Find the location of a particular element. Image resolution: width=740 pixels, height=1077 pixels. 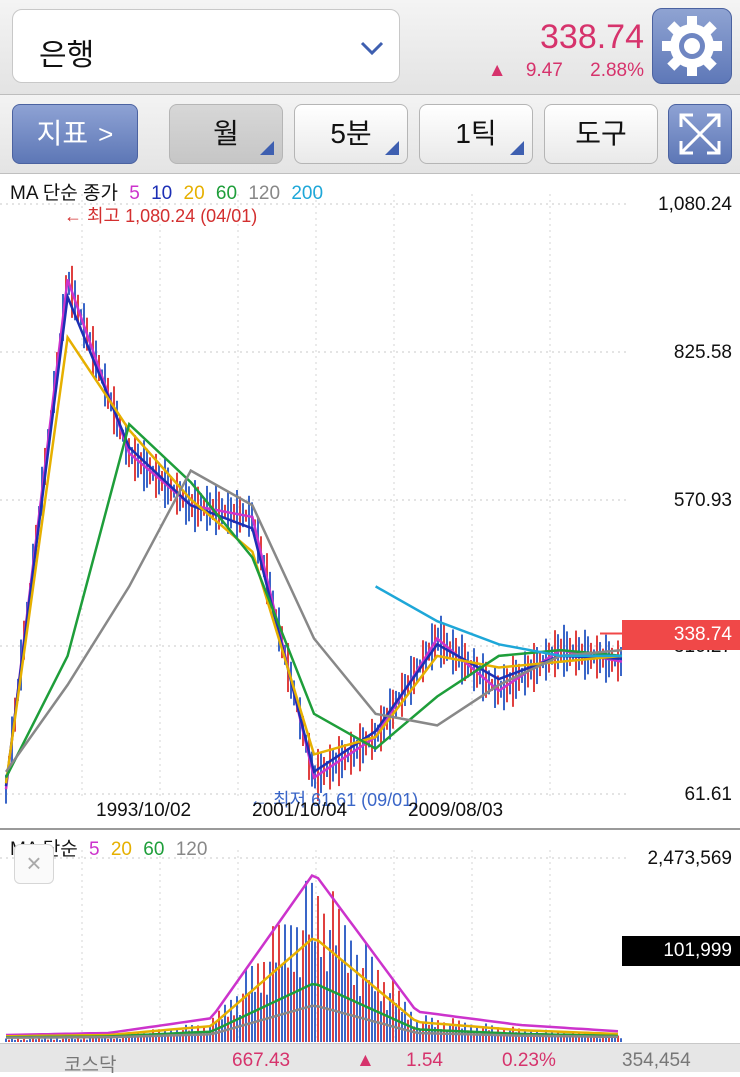

x-date-label: 2001/10/04 is located at coordinates (300, 810).